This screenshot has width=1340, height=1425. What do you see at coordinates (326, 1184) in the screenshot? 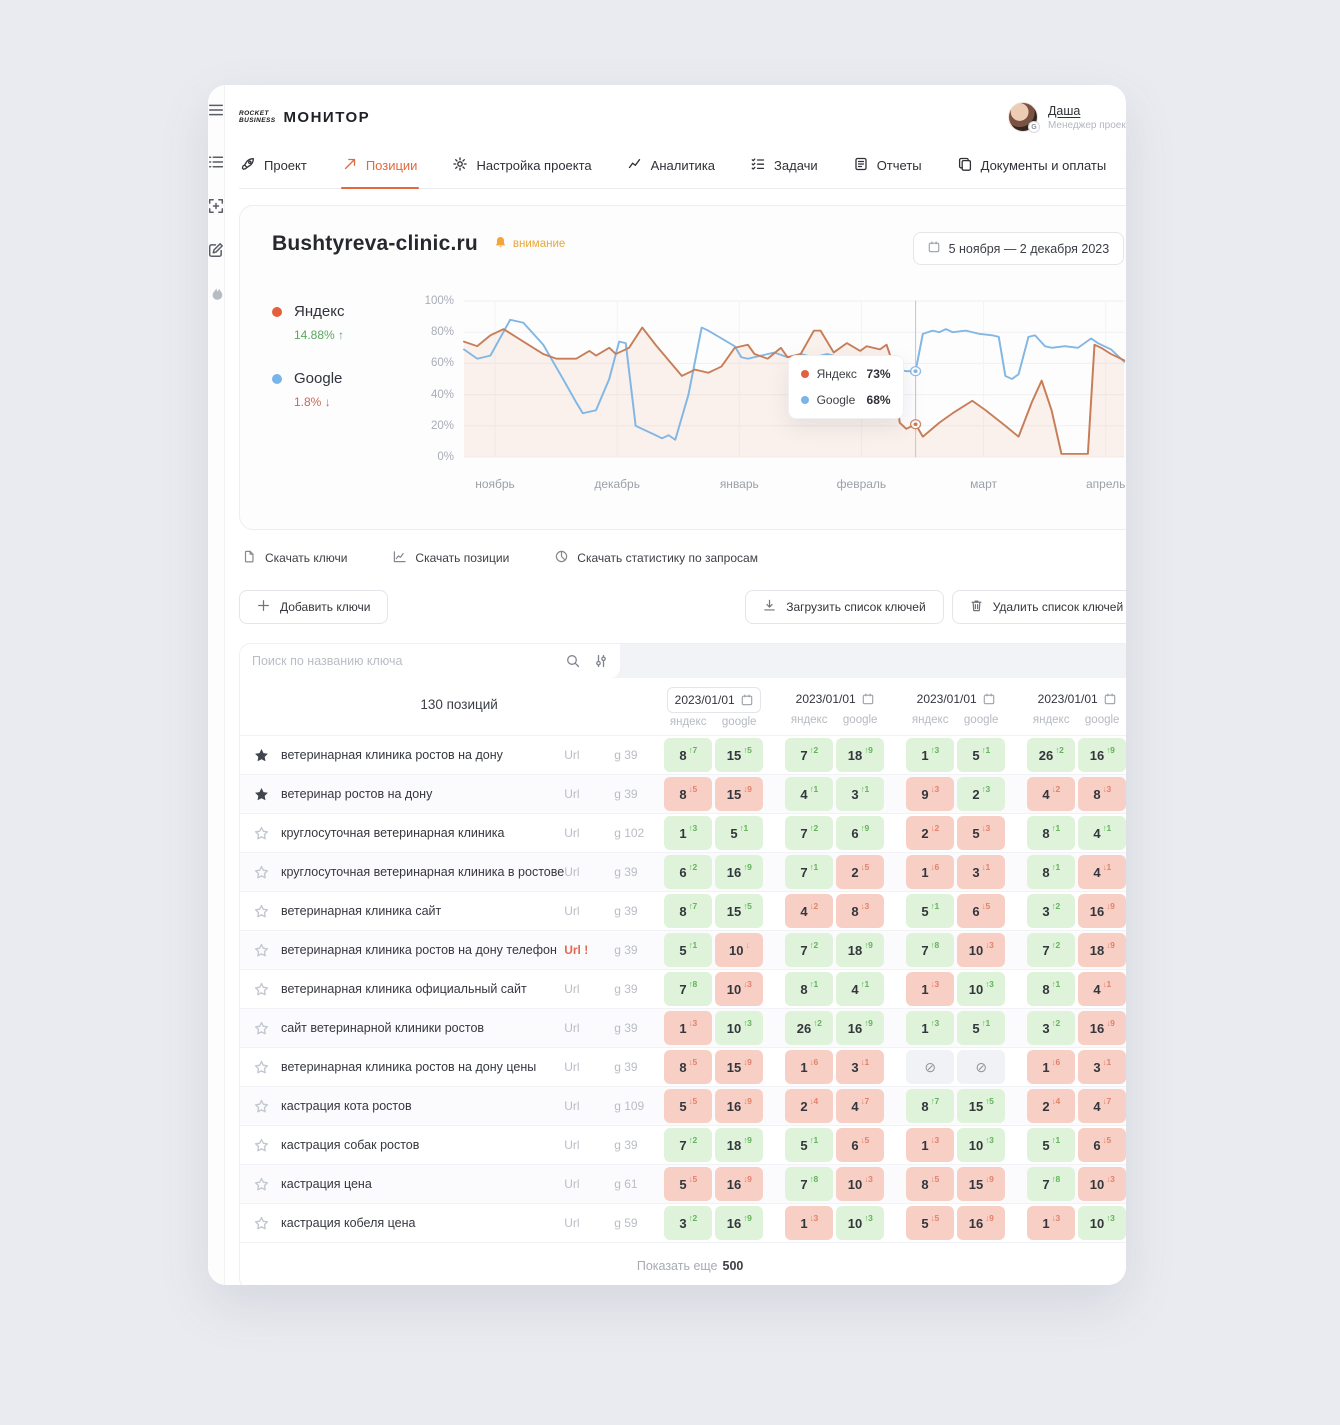
I see `keyword-label: кастрация цена` at bounding box center [326, 1184].